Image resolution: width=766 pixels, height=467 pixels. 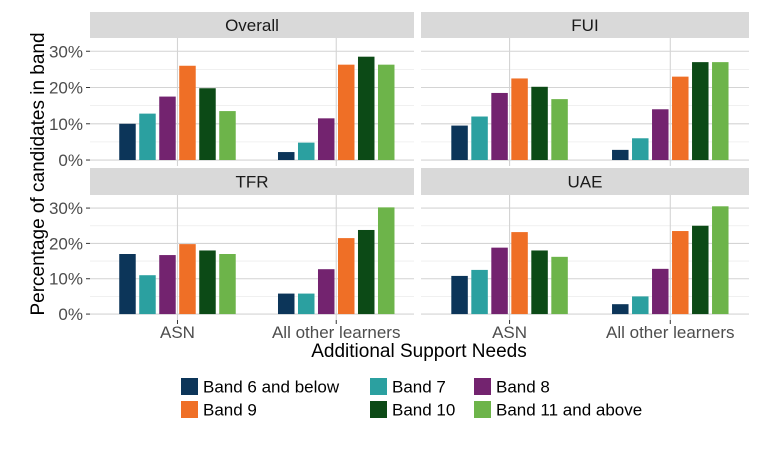 I want to click on facet-title: Overall, so click(x=252, y=25).